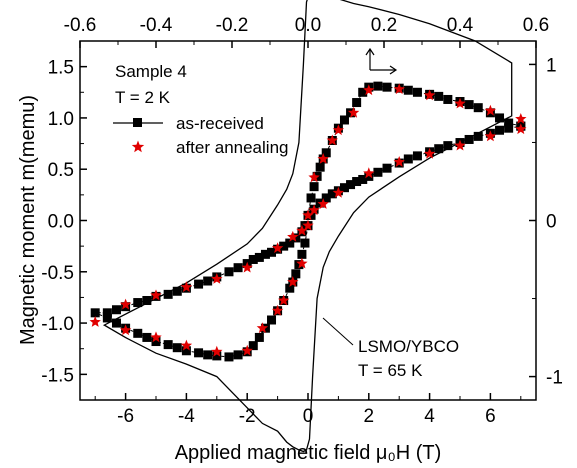 The image size is (577, 468). What do you see at coordinates (536, 25) in the screenshot?
I see `top-tick-label: 0.6` at bounding box center [536, 25].